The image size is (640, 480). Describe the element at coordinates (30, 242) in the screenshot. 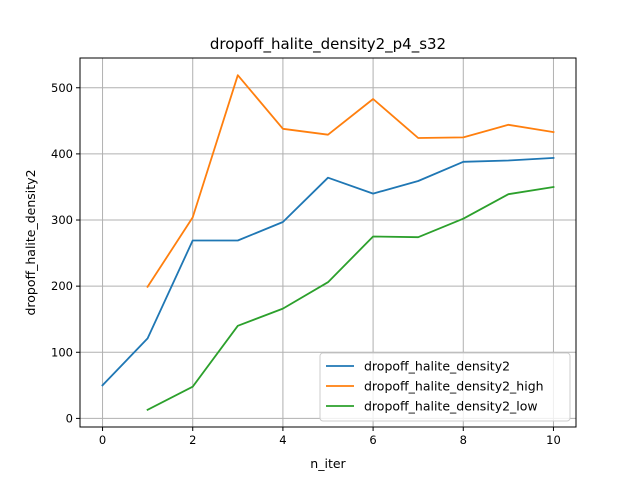

I see `y-axis-label: dropoff_halite_density2` at that location.